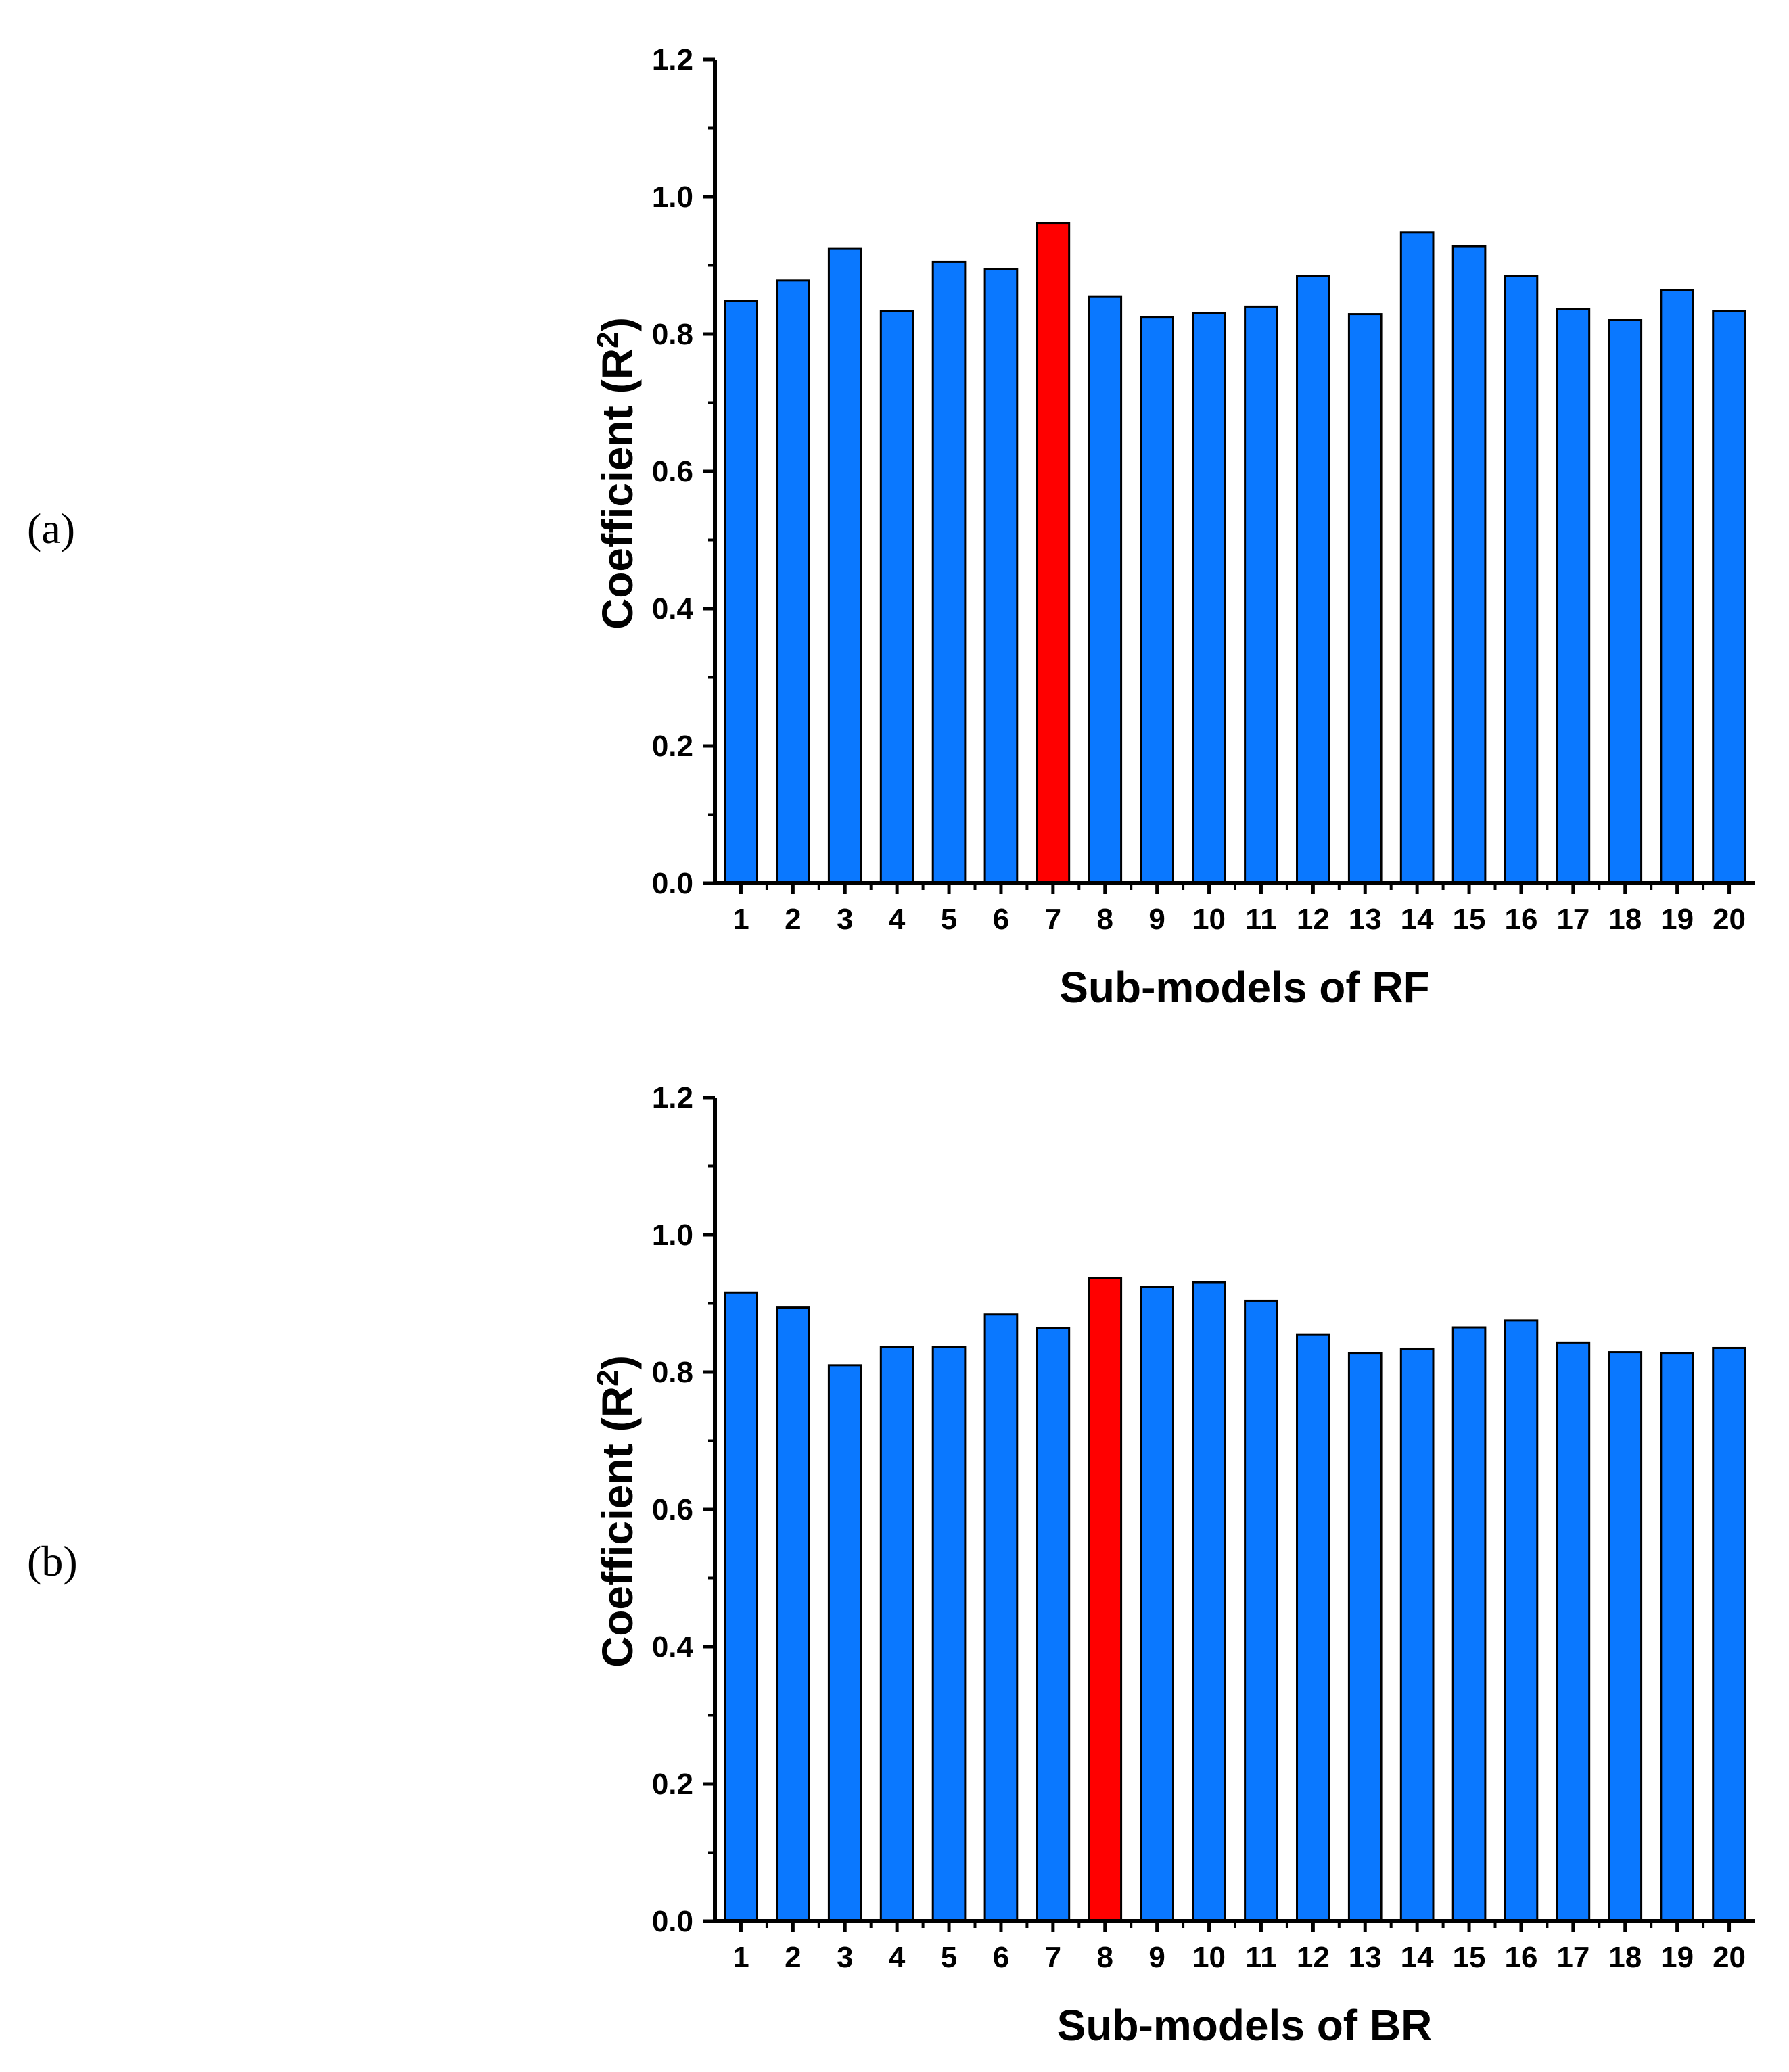 The height and width of the screenshot is (2072, 1789). I want to click on panel-label-a: (a), so click(51, 528).